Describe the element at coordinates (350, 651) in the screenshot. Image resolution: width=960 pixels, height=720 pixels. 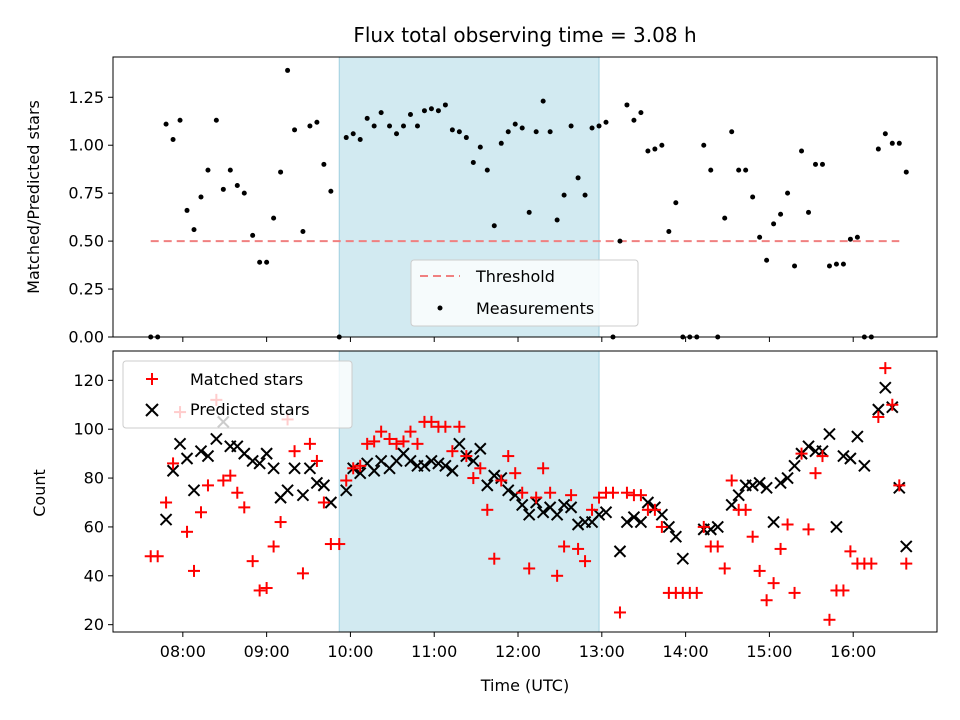
I see `x-tick-label: 10:00` at that location.